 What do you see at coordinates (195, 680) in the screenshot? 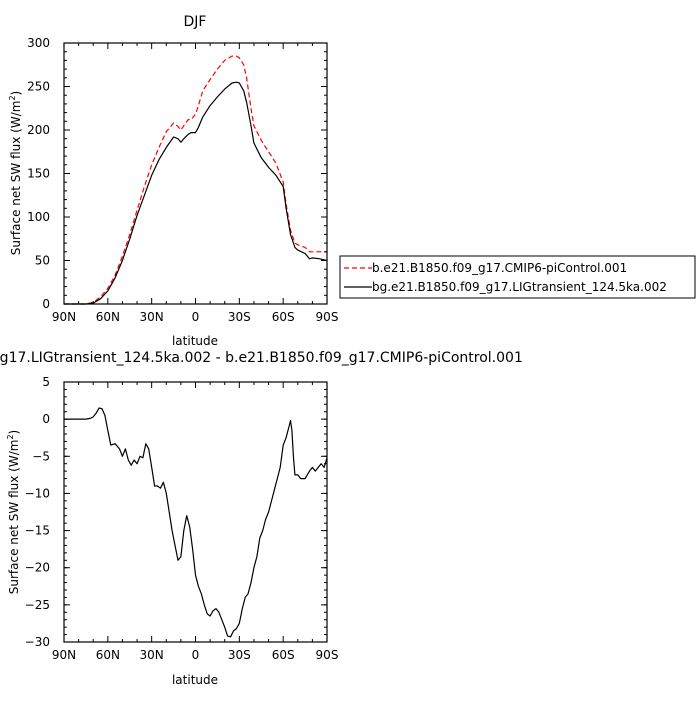
I see `bottom-xlabel: latitude` at bounding box center [195, 680].